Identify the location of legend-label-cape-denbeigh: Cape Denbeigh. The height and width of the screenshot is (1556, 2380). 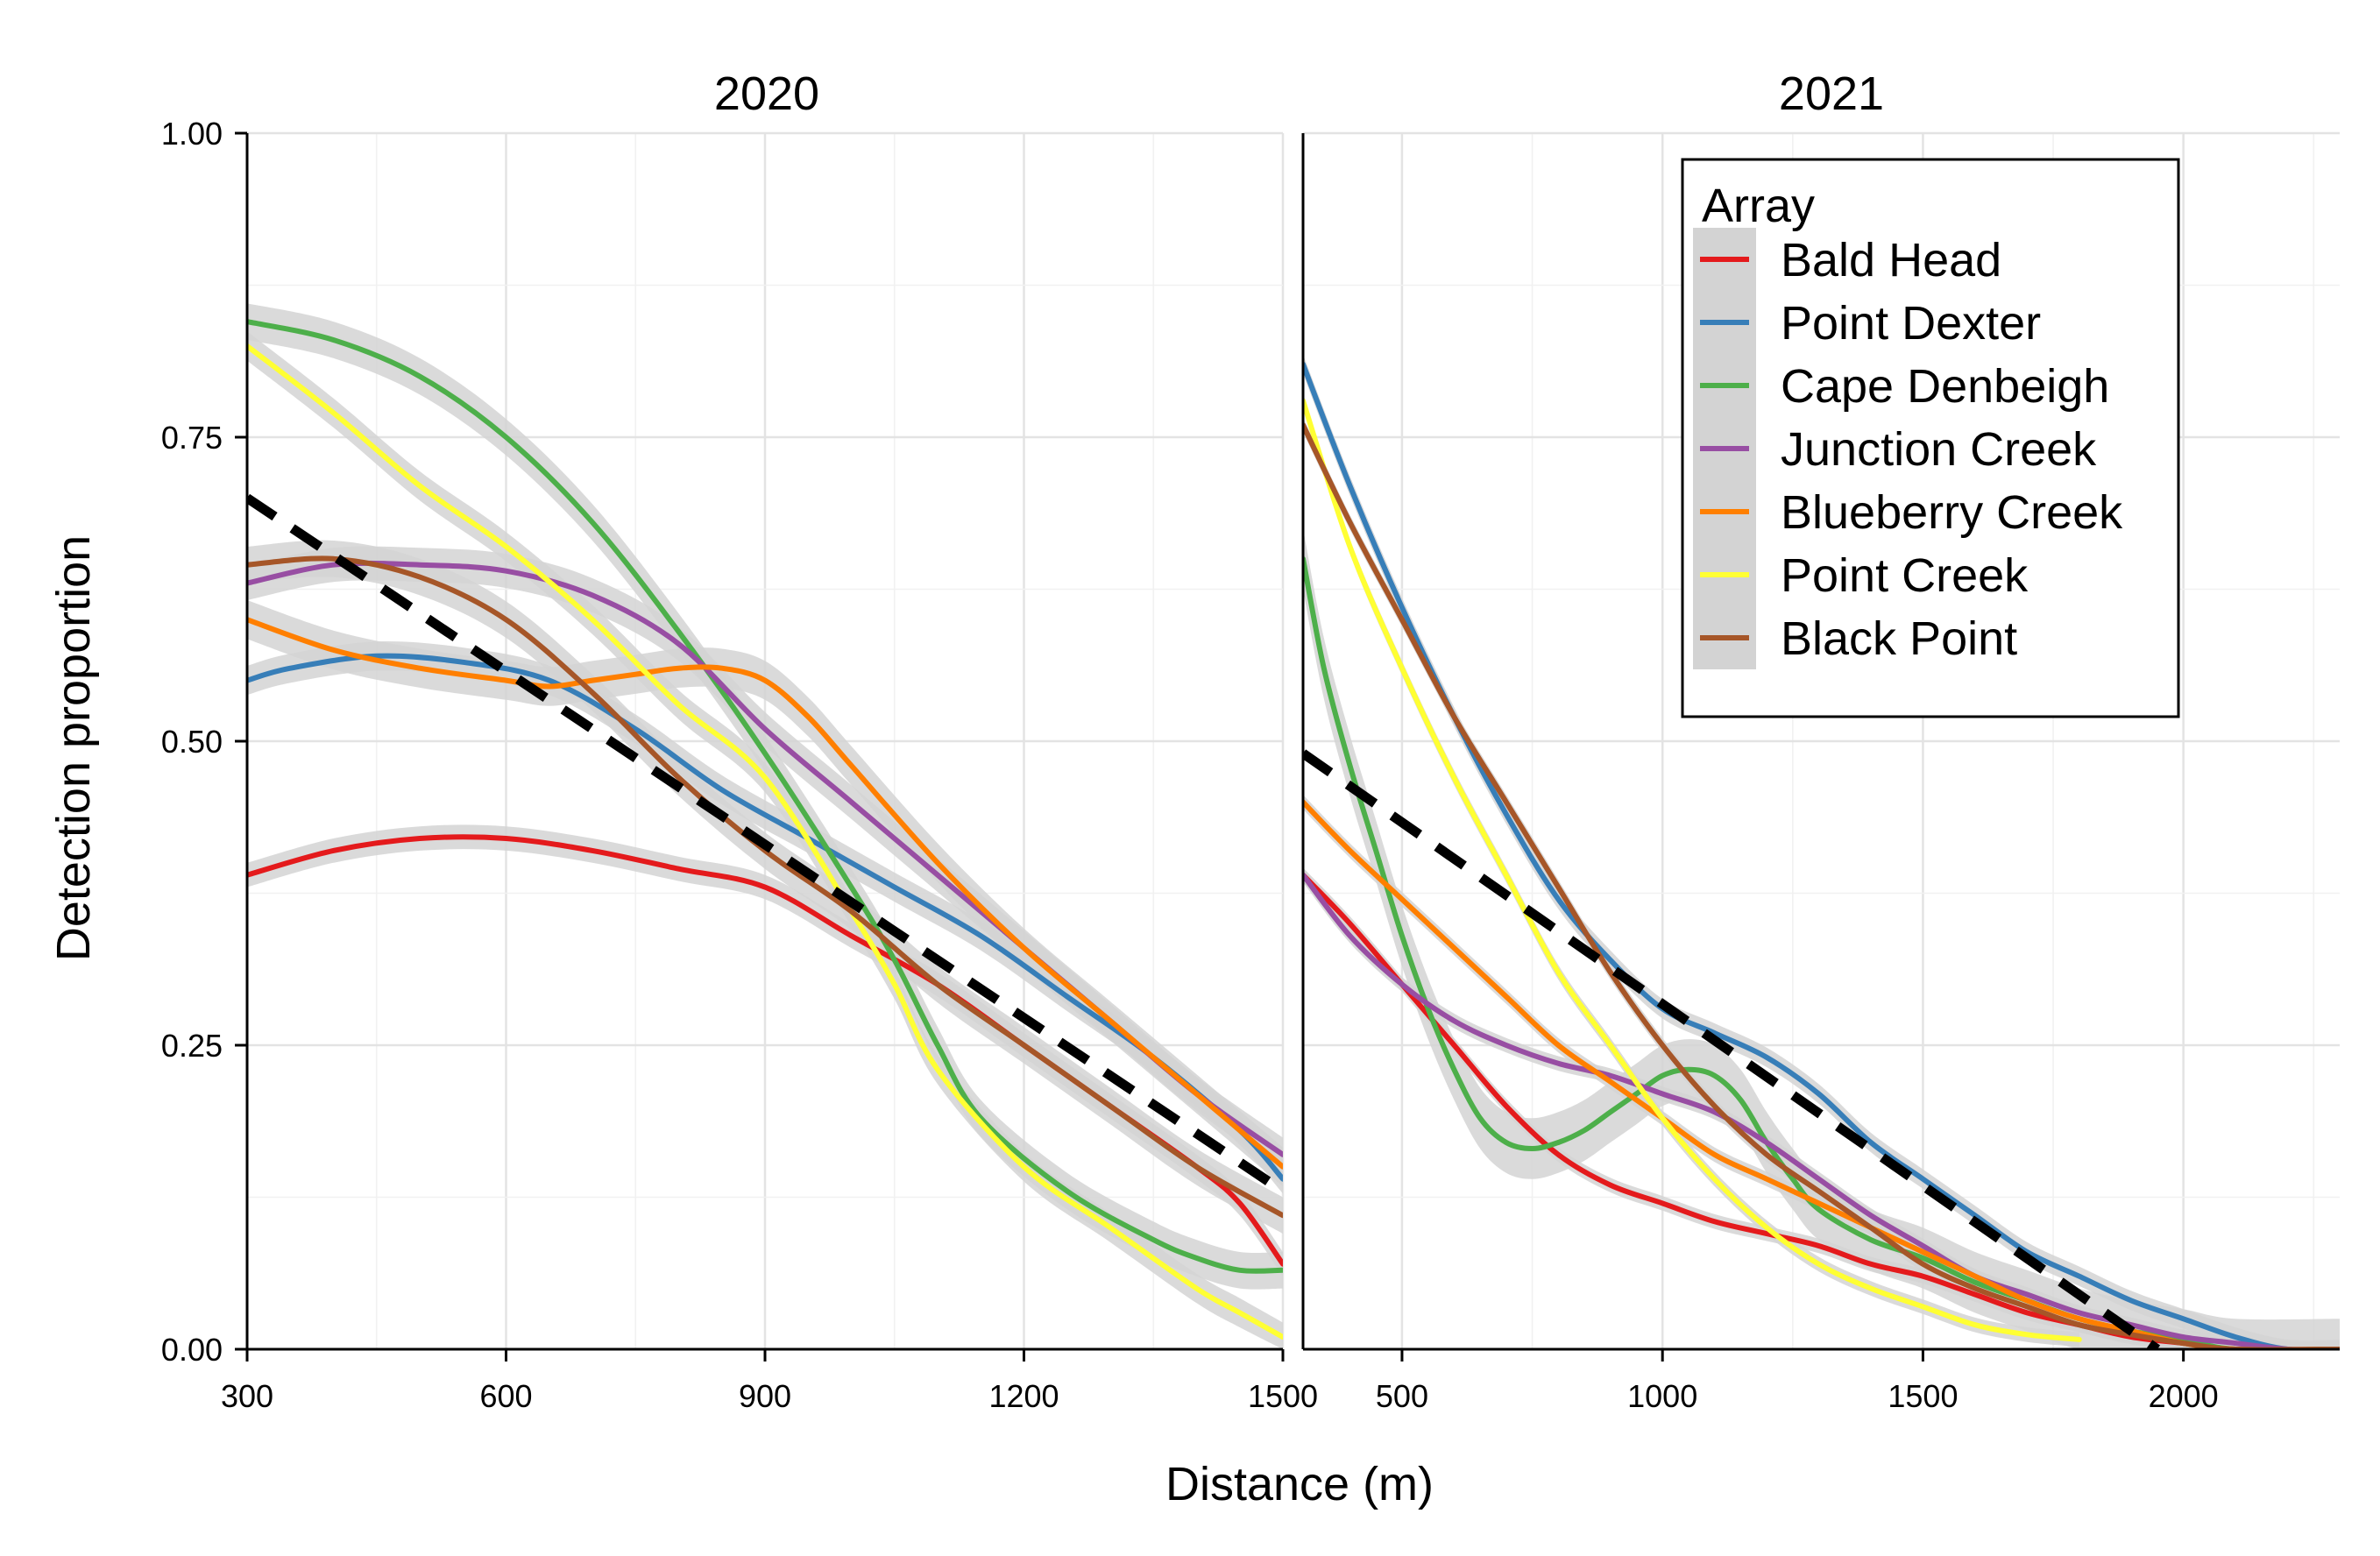
(1945, 386).